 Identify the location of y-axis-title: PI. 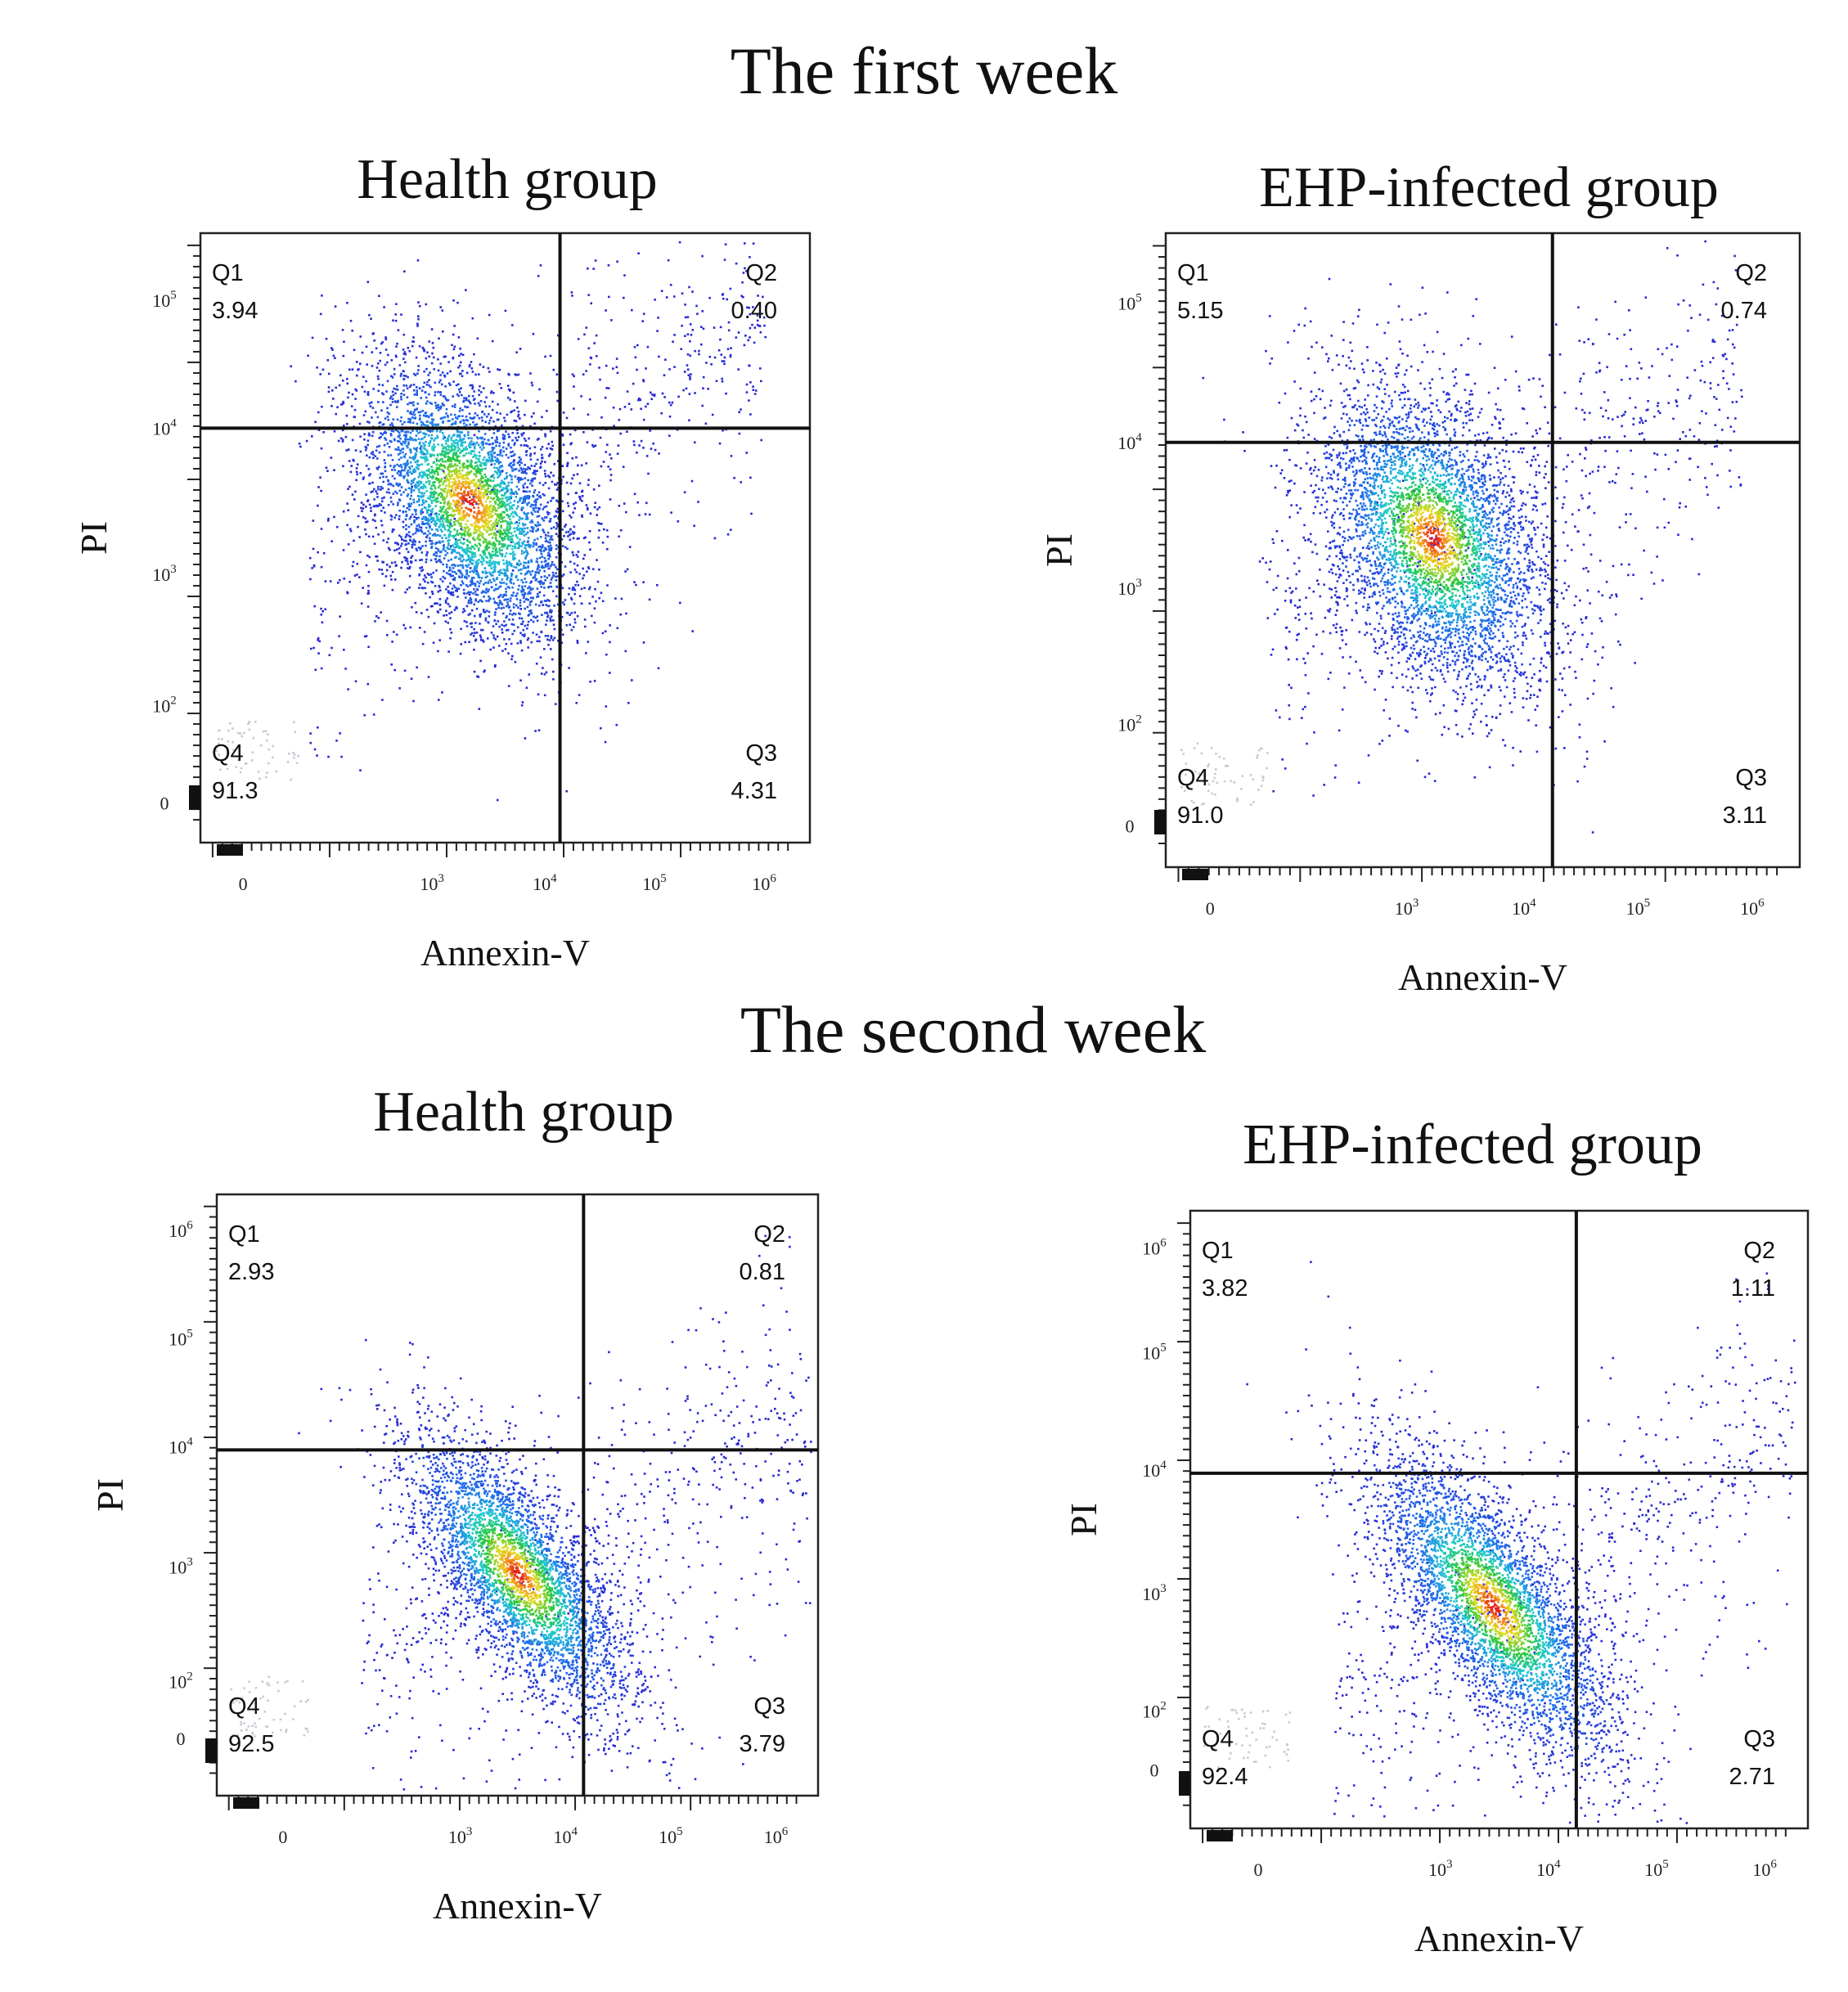
(94, 538).